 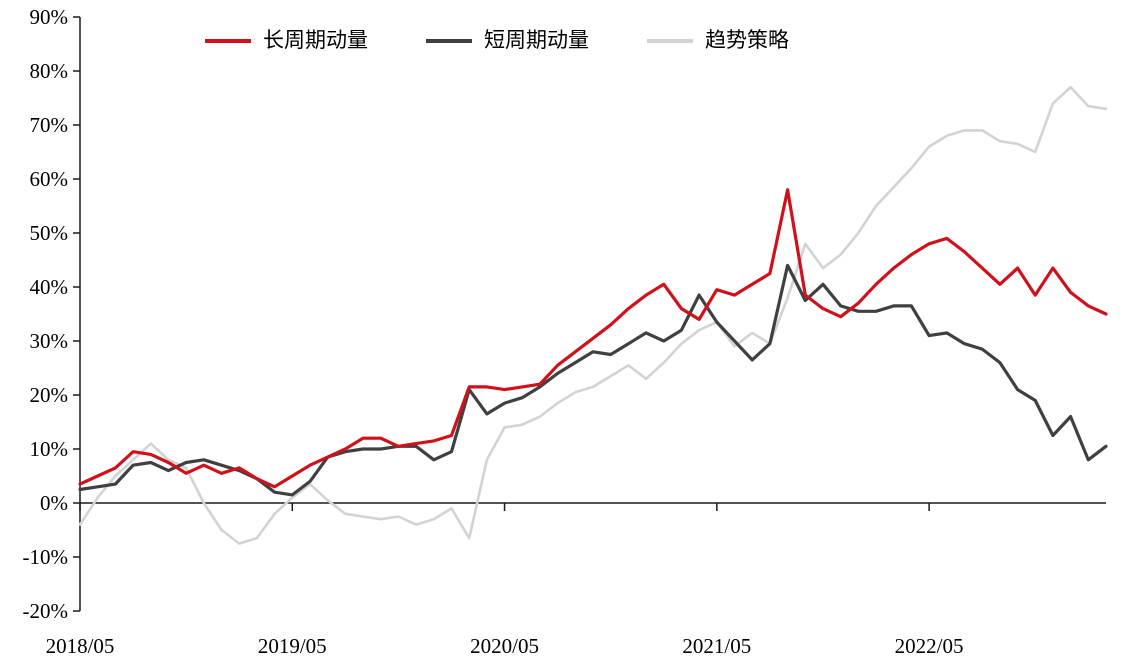 What do you see at coordinates (49, 71) in the screenshot?
I see `y-tick-label: 80%` at bounding box center [49, 71].